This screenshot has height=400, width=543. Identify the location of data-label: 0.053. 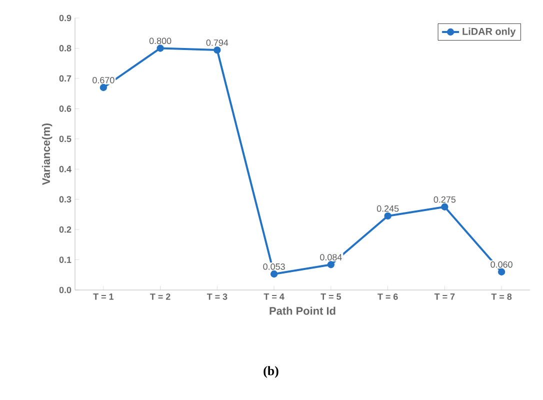
(274, 266).